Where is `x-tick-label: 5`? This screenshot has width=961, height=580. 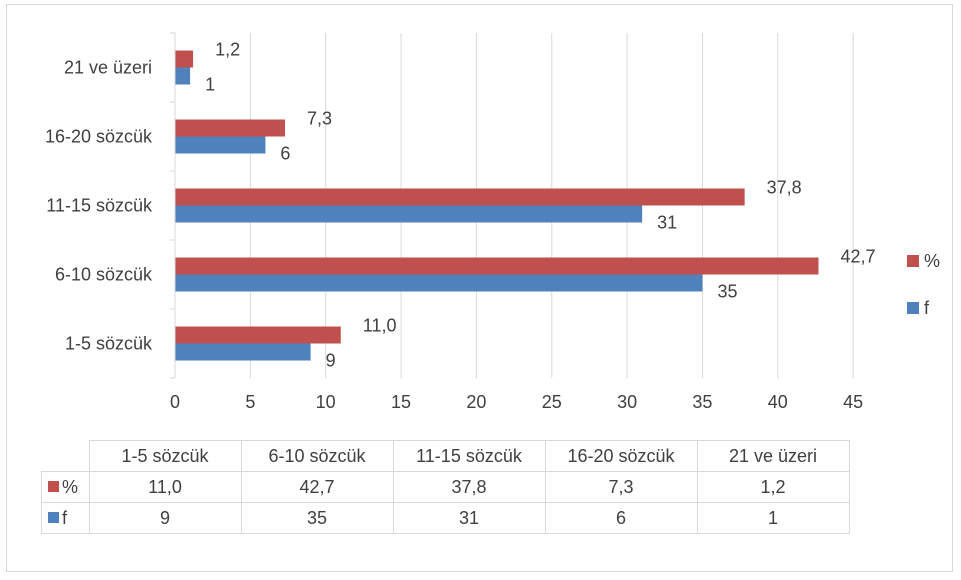 x-tick-label: 5 is located at coordinates (250, 402).